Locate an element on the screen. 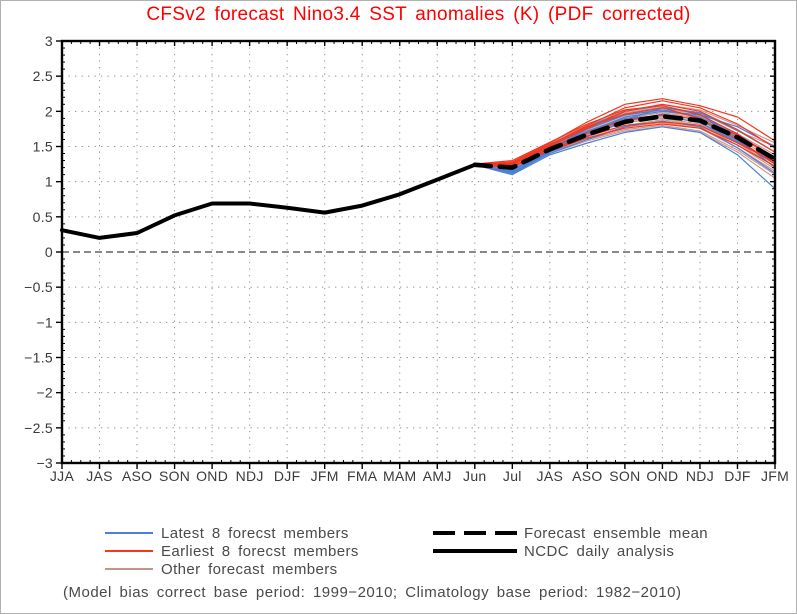  series-ensemble-mean is located at coordinates (625, 142).